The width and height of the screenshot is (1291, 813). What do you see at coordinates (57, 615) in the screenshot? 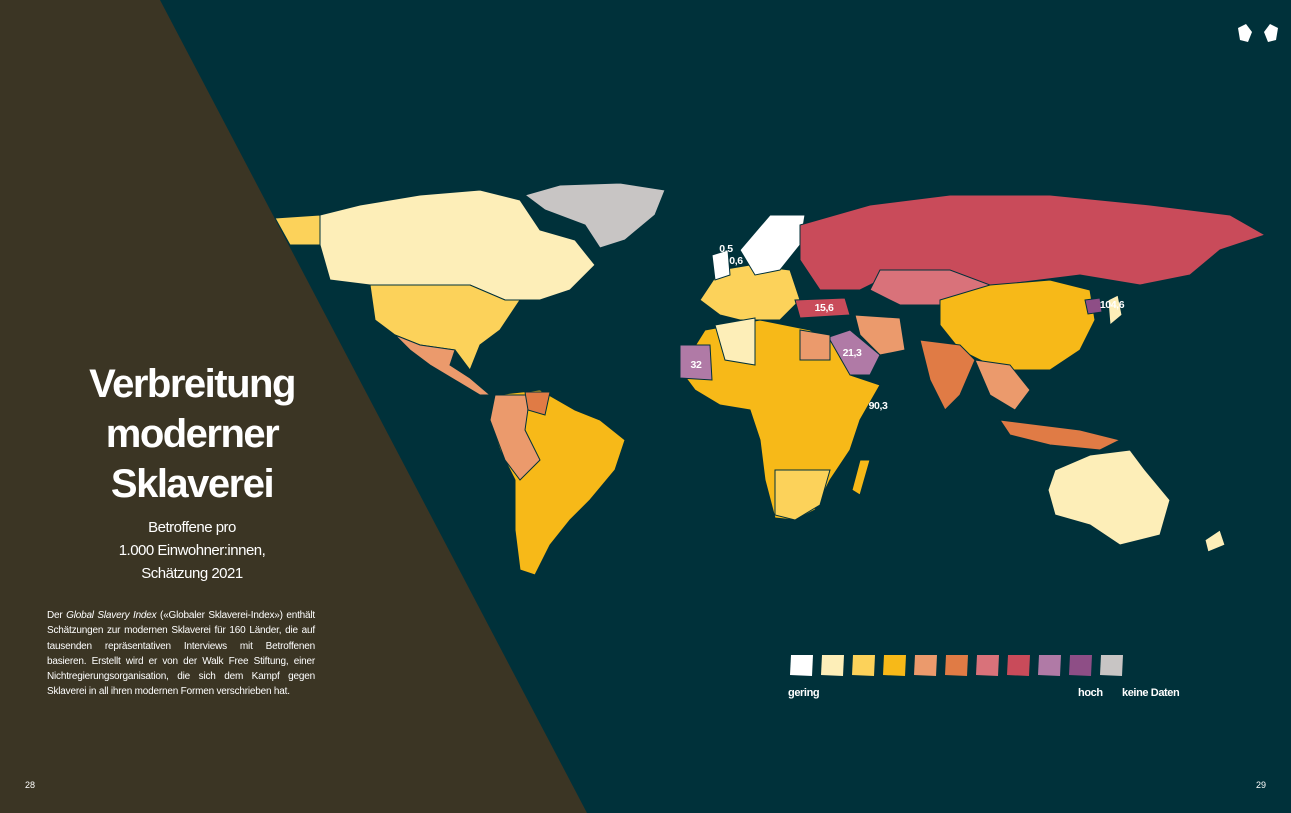
I see `body-text-part: Der` at bounding box center [57, 615].